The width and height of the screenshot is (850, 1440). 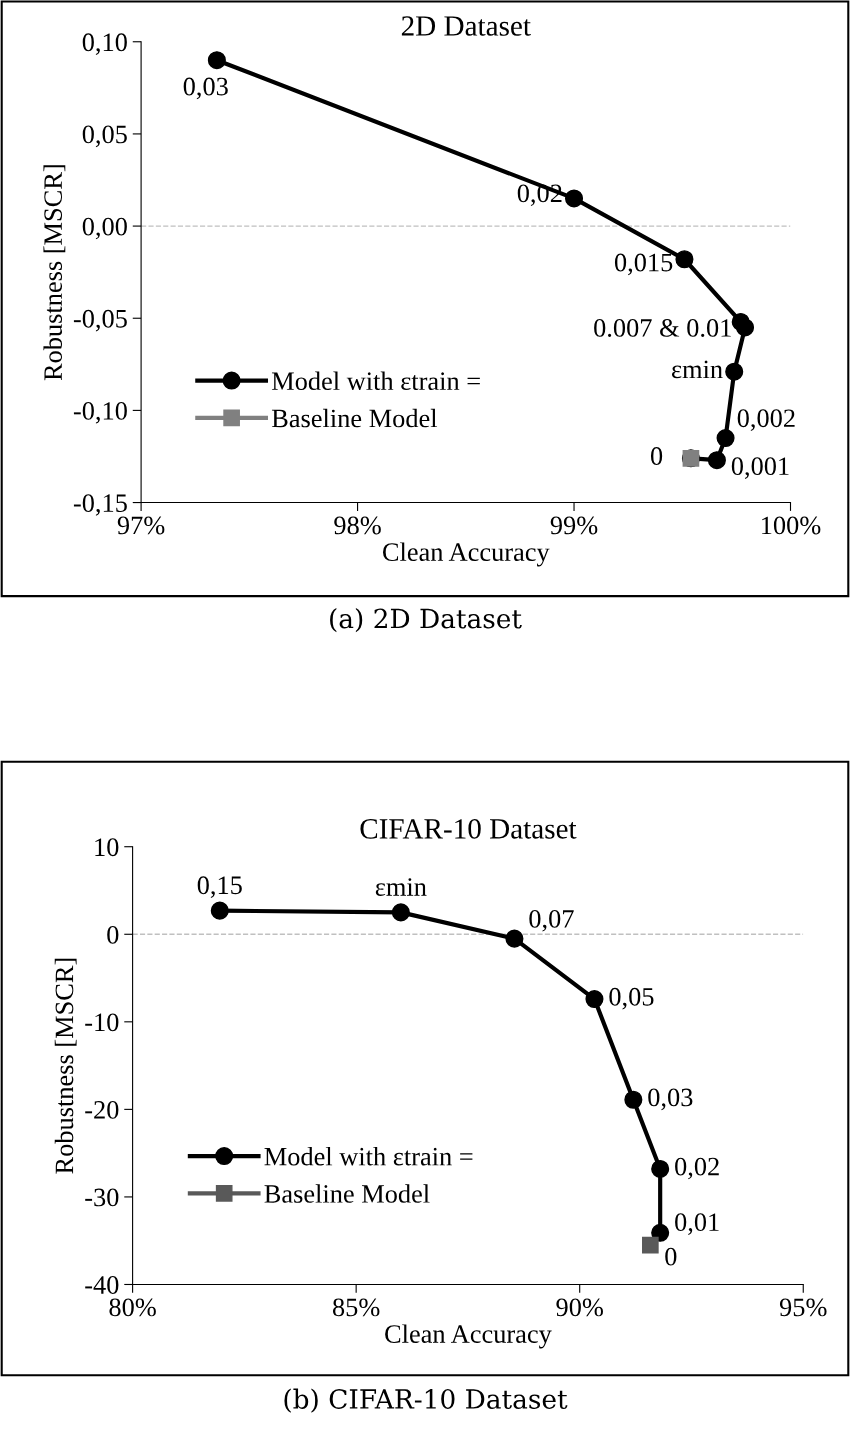 I want to click on y-tick-label: 0, so click(x=113, y=934).